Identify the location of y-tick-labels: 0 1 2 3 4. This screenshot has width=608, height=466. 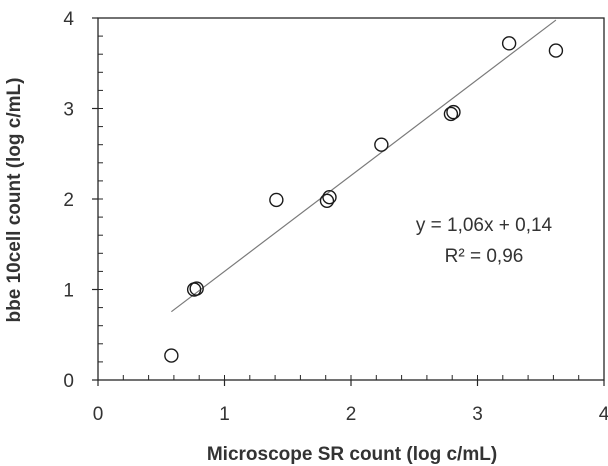
(68, 200).